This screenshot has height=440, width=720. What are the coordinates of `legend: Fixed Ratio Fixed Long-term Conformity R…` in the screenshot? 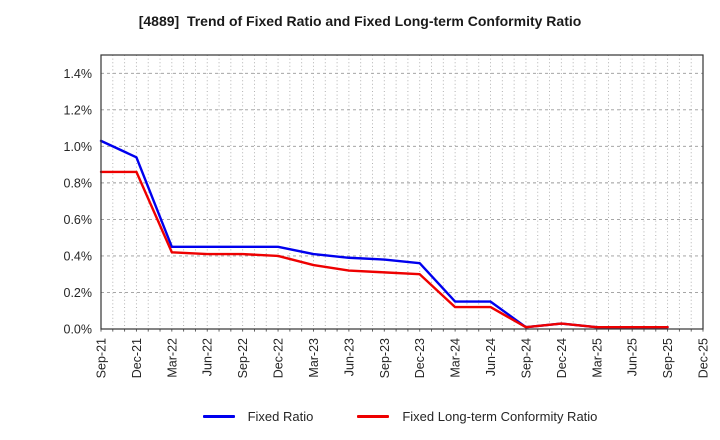 It's located at (400, 416).